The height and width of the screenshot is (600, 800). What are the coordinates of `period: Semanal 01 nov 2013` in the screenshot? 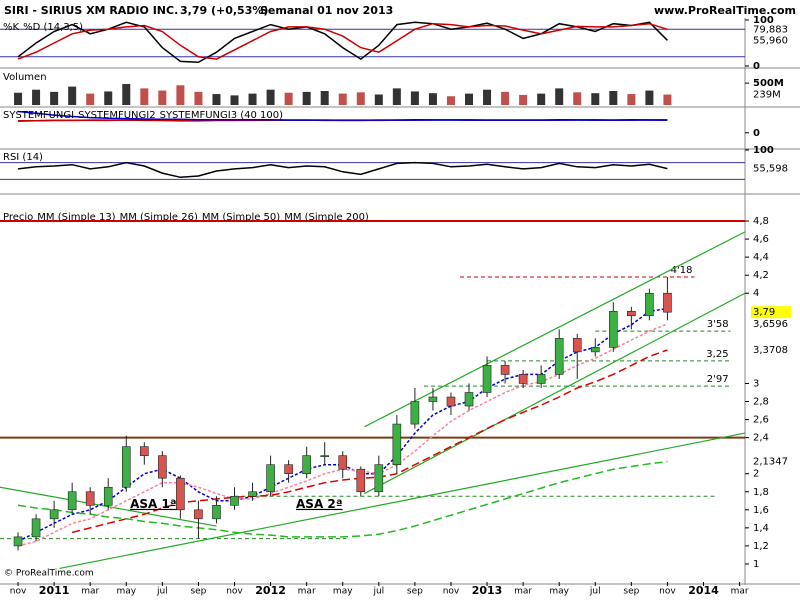 It's located at (326, 10).